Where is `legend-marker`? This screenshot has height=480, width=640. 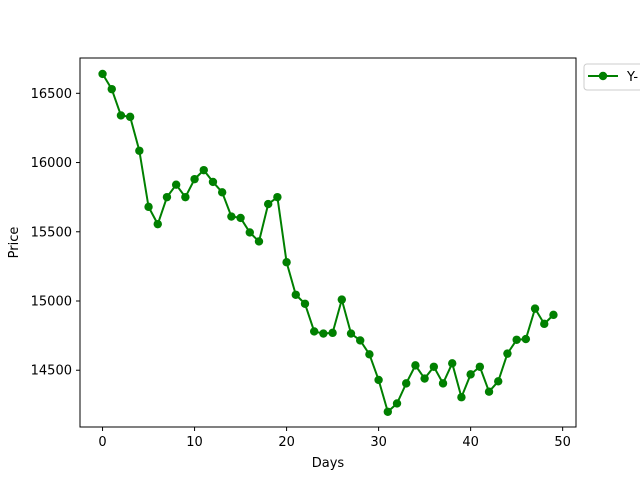 legend-marker is located at coordinates (603, 76).